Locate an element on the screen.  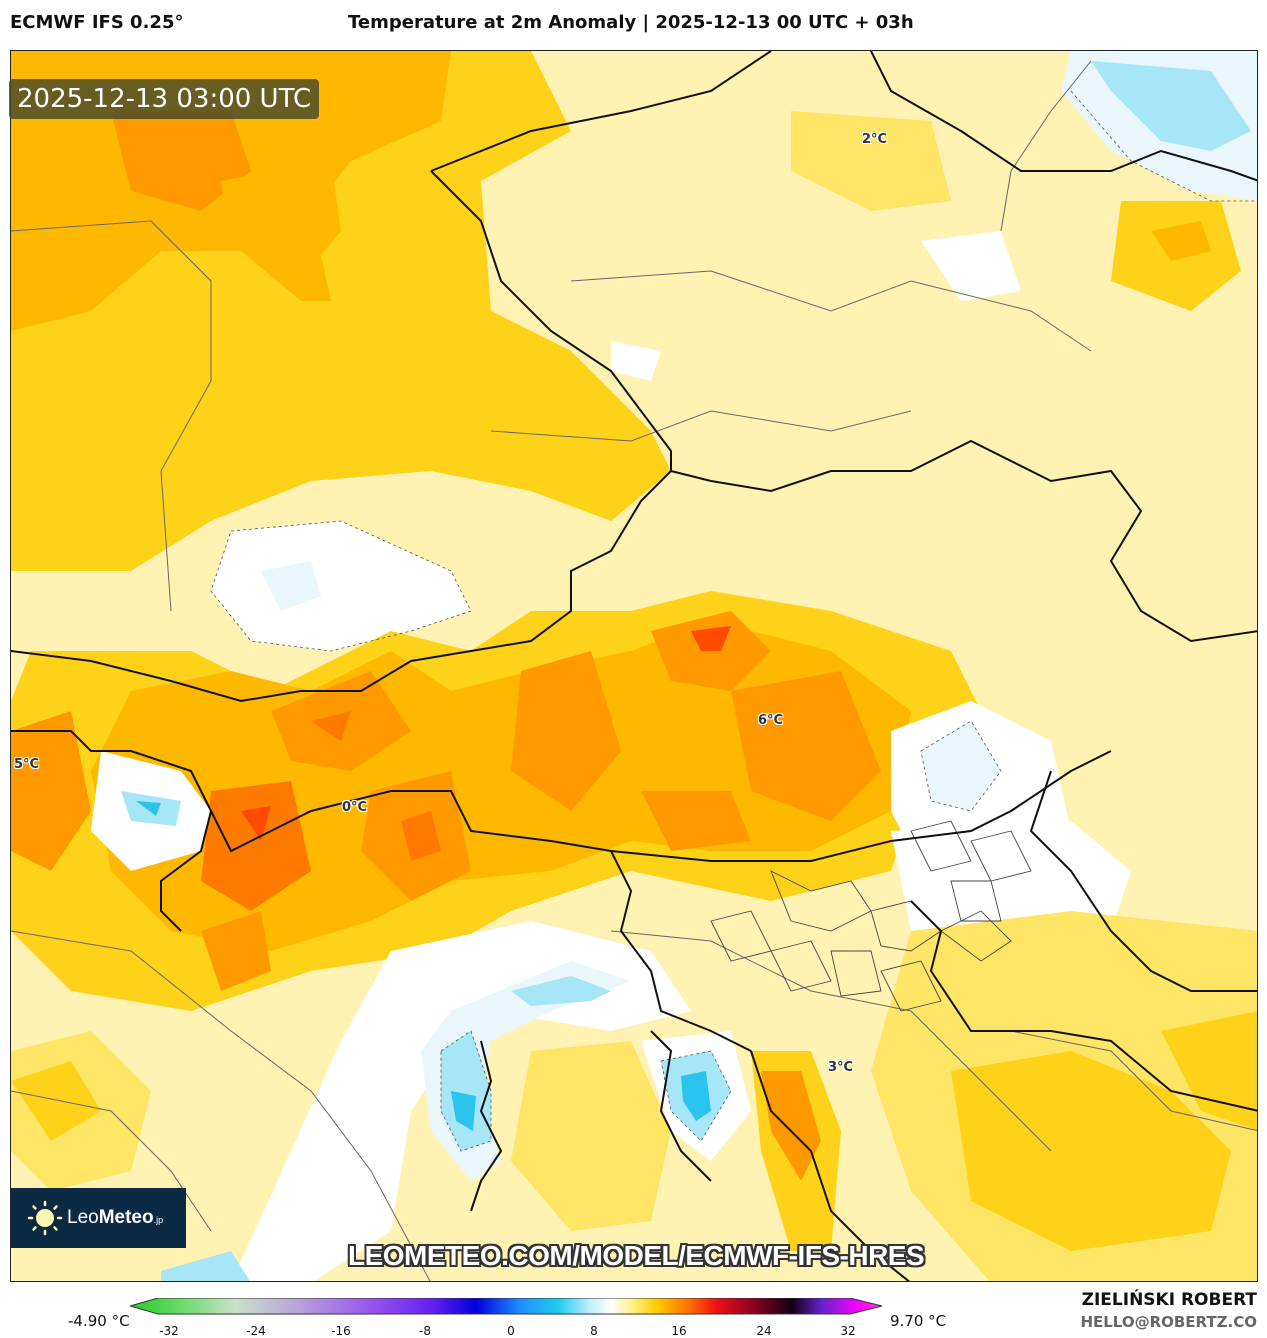
contour-label-0c: 0°C is located at coordinates (355, 807).